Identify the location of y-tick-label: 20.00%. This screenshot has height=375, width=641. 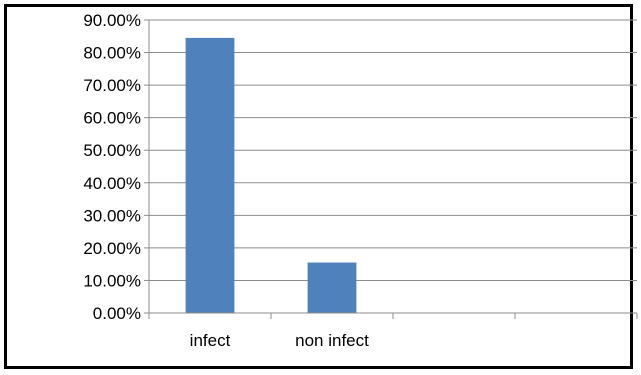
(112, 248).